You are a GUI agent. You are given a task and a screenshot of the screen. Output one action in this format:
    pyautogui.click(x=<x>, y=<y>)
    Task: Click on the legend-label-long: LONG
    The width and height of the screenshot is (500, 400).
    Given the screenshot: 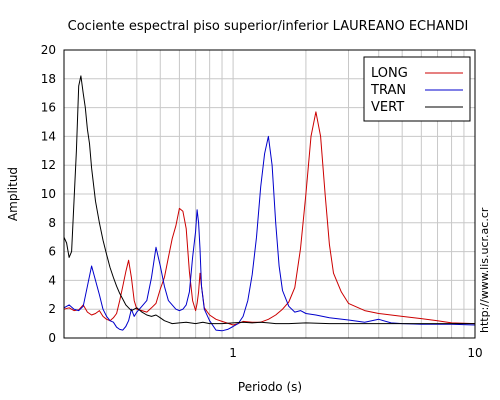 What is the action you would take?
    pyautogui.click(x=389, y=73)
    